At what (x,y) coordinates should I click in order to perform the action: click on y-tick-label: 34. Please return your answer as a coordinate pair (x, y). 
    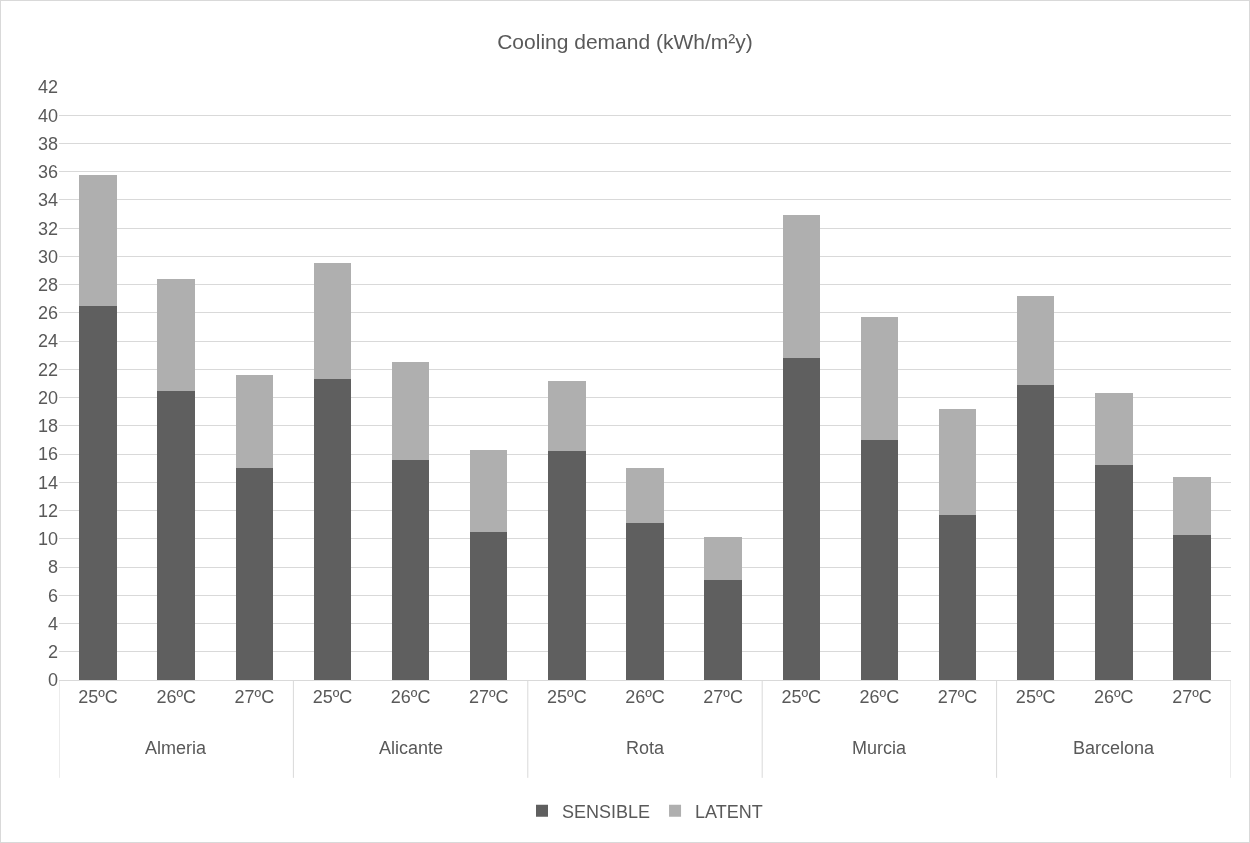
    Looking at the image, I should click on (47, 200).